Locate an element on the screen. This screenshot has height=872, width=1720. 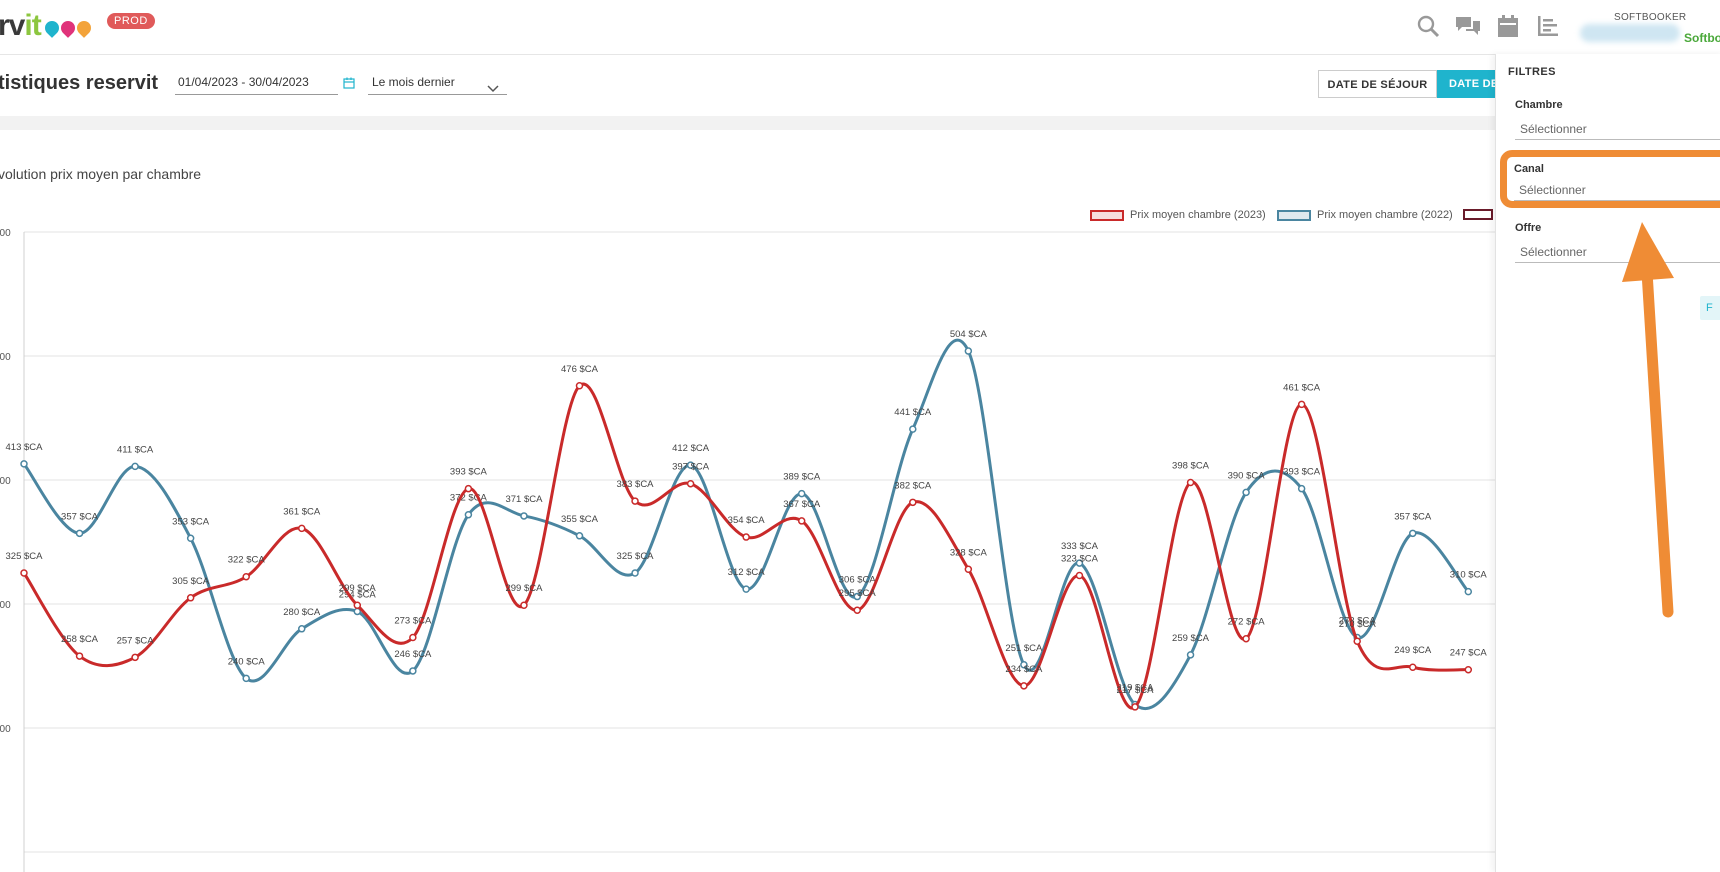
top-icons is located at coordinates (1488, 26).